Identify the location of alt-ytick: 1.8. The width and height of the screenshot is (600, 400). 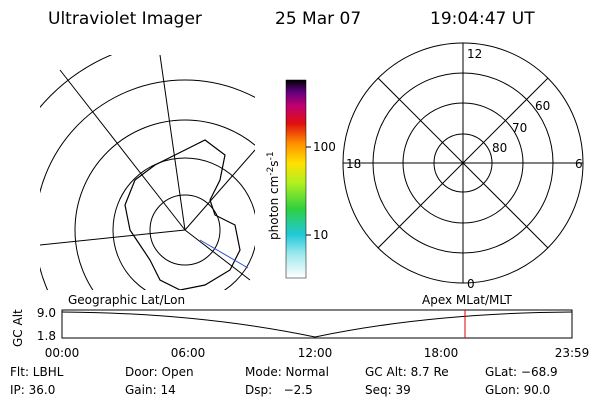
(46, 336).